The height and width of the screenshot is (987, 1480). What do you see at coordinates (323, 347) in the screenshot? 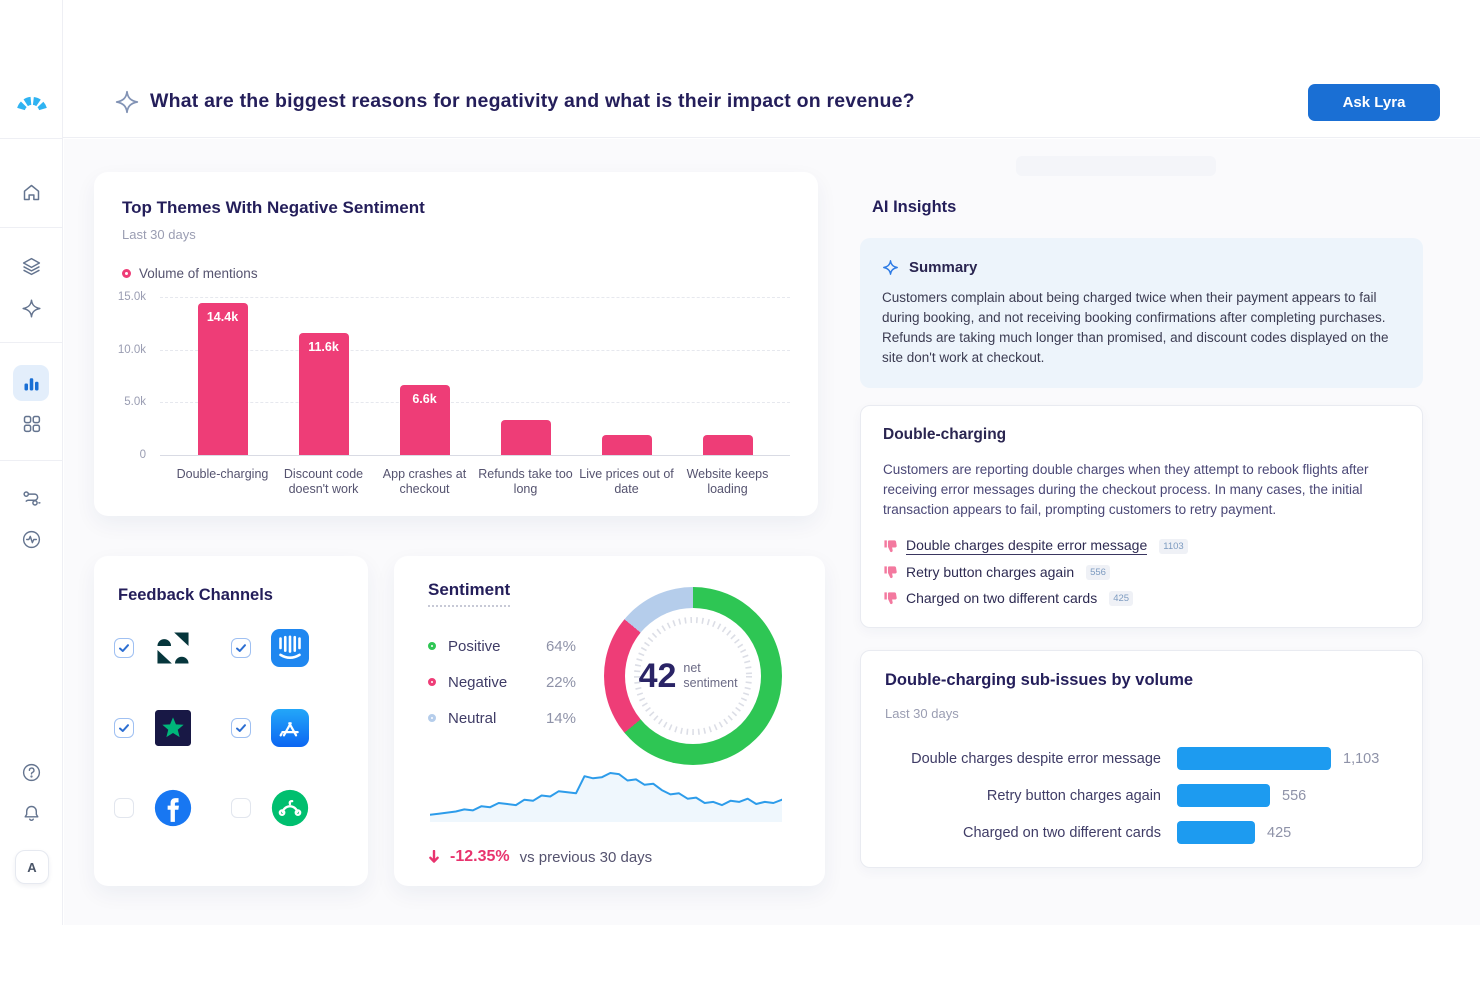
I see `bar-value-label: 11.6k` at bounding box center [323, 347].